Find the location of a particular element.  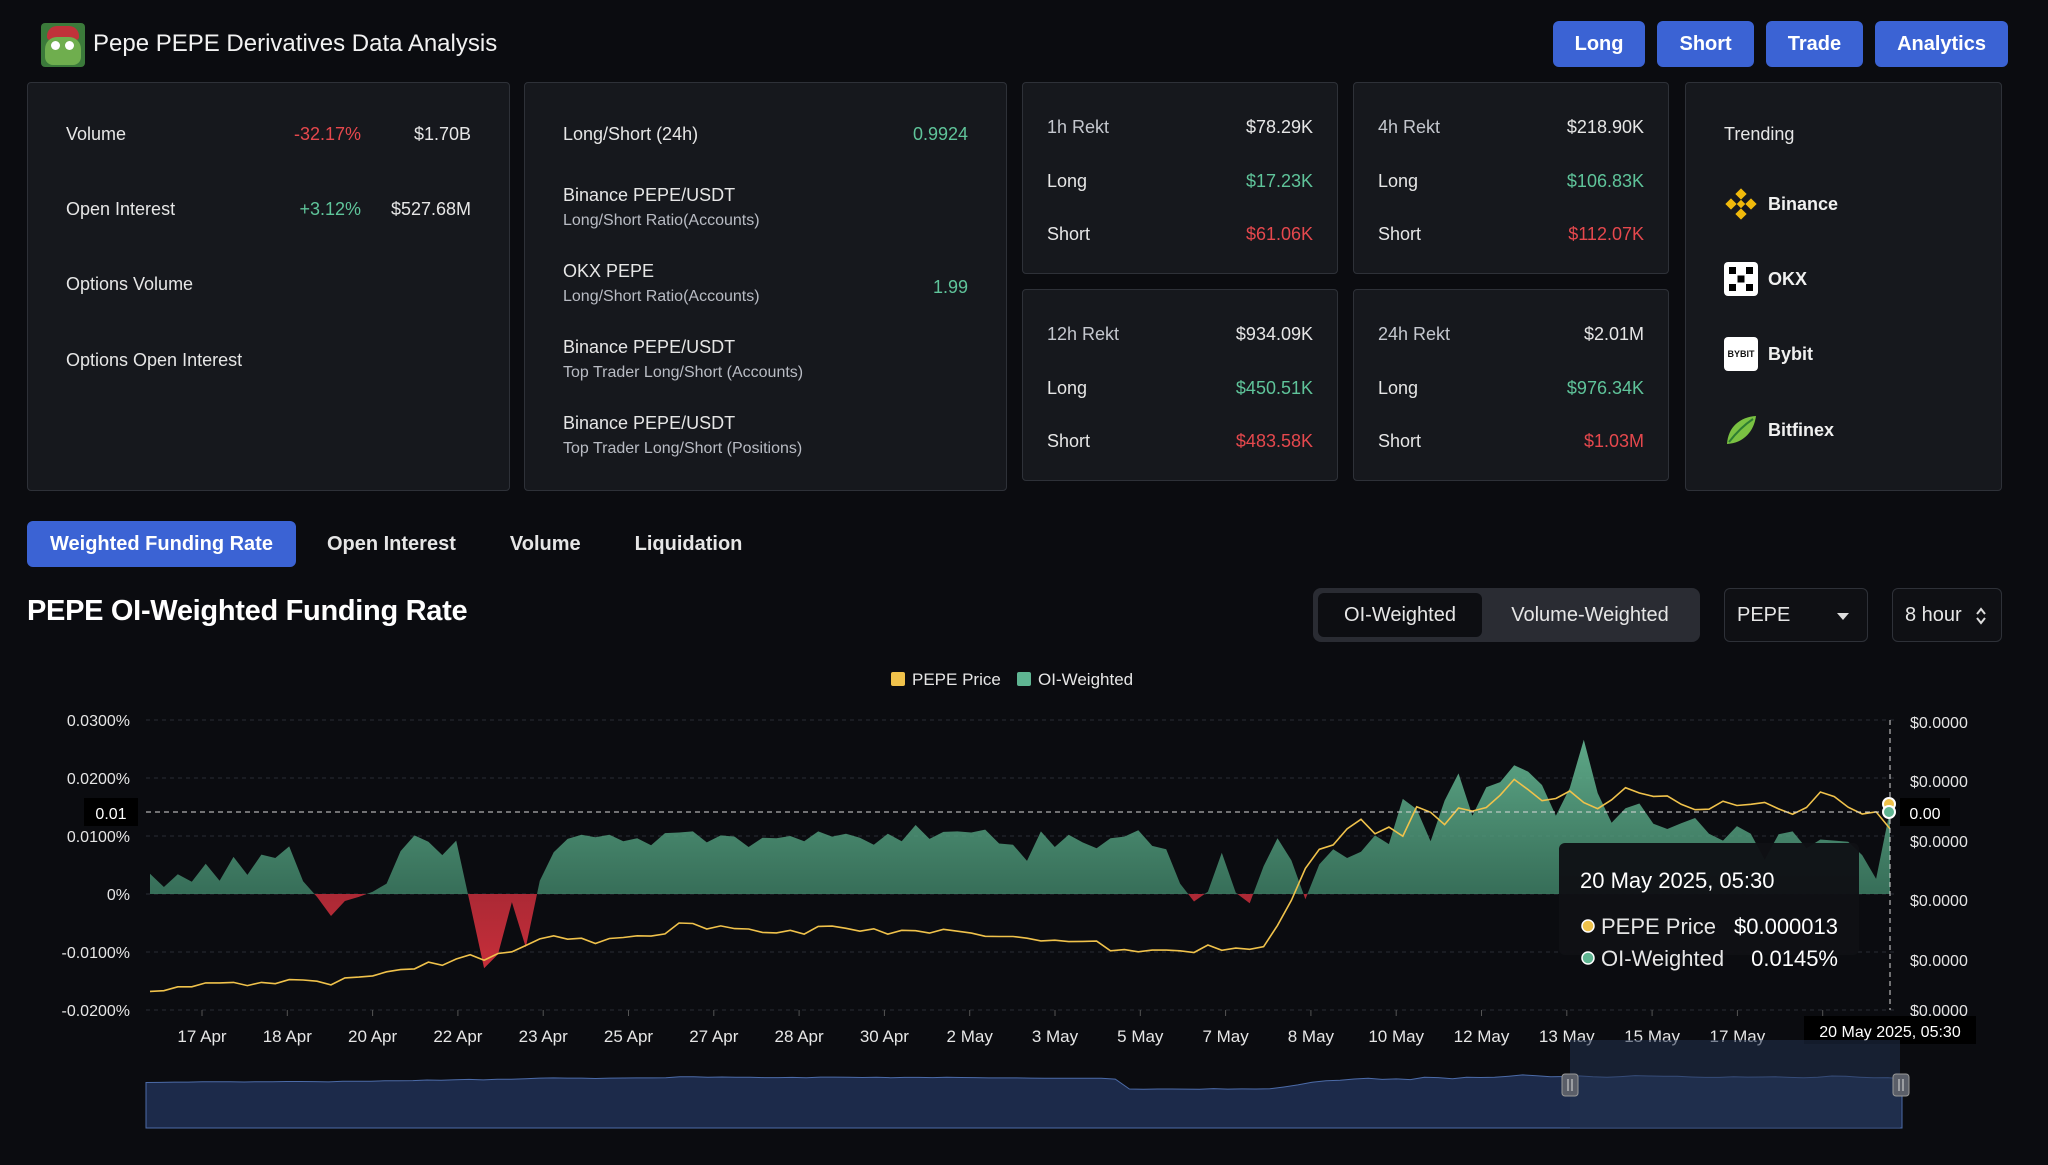

x-tick-label: 3 May is located at coordinates (1055, 1036).